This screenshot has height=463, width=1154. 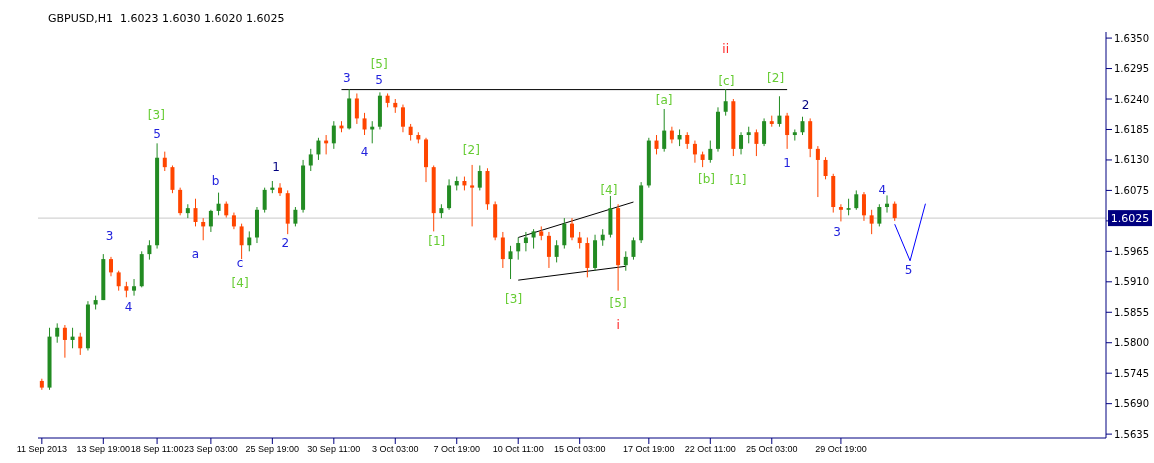 I want to click on x-tick-label: 7 Oct 19:00, so click(x=457, y=449).